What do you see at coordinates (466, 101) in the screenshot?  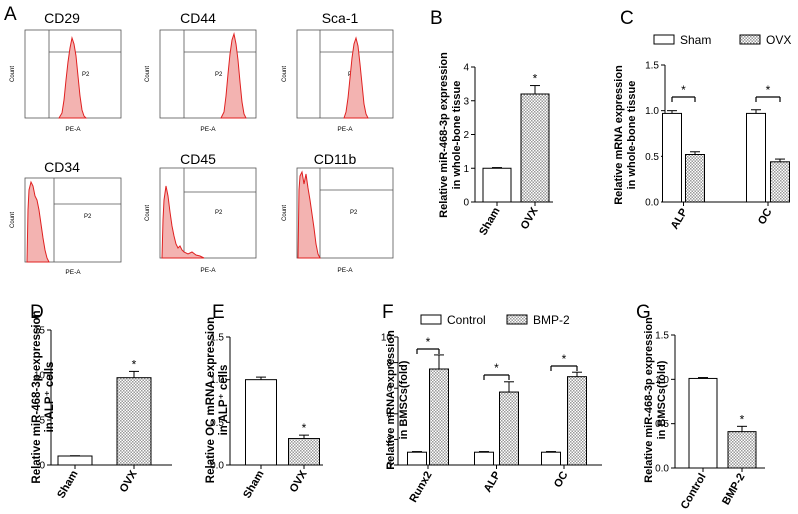 I see `y-tick-label: 3` at bounding box center [466, 101].